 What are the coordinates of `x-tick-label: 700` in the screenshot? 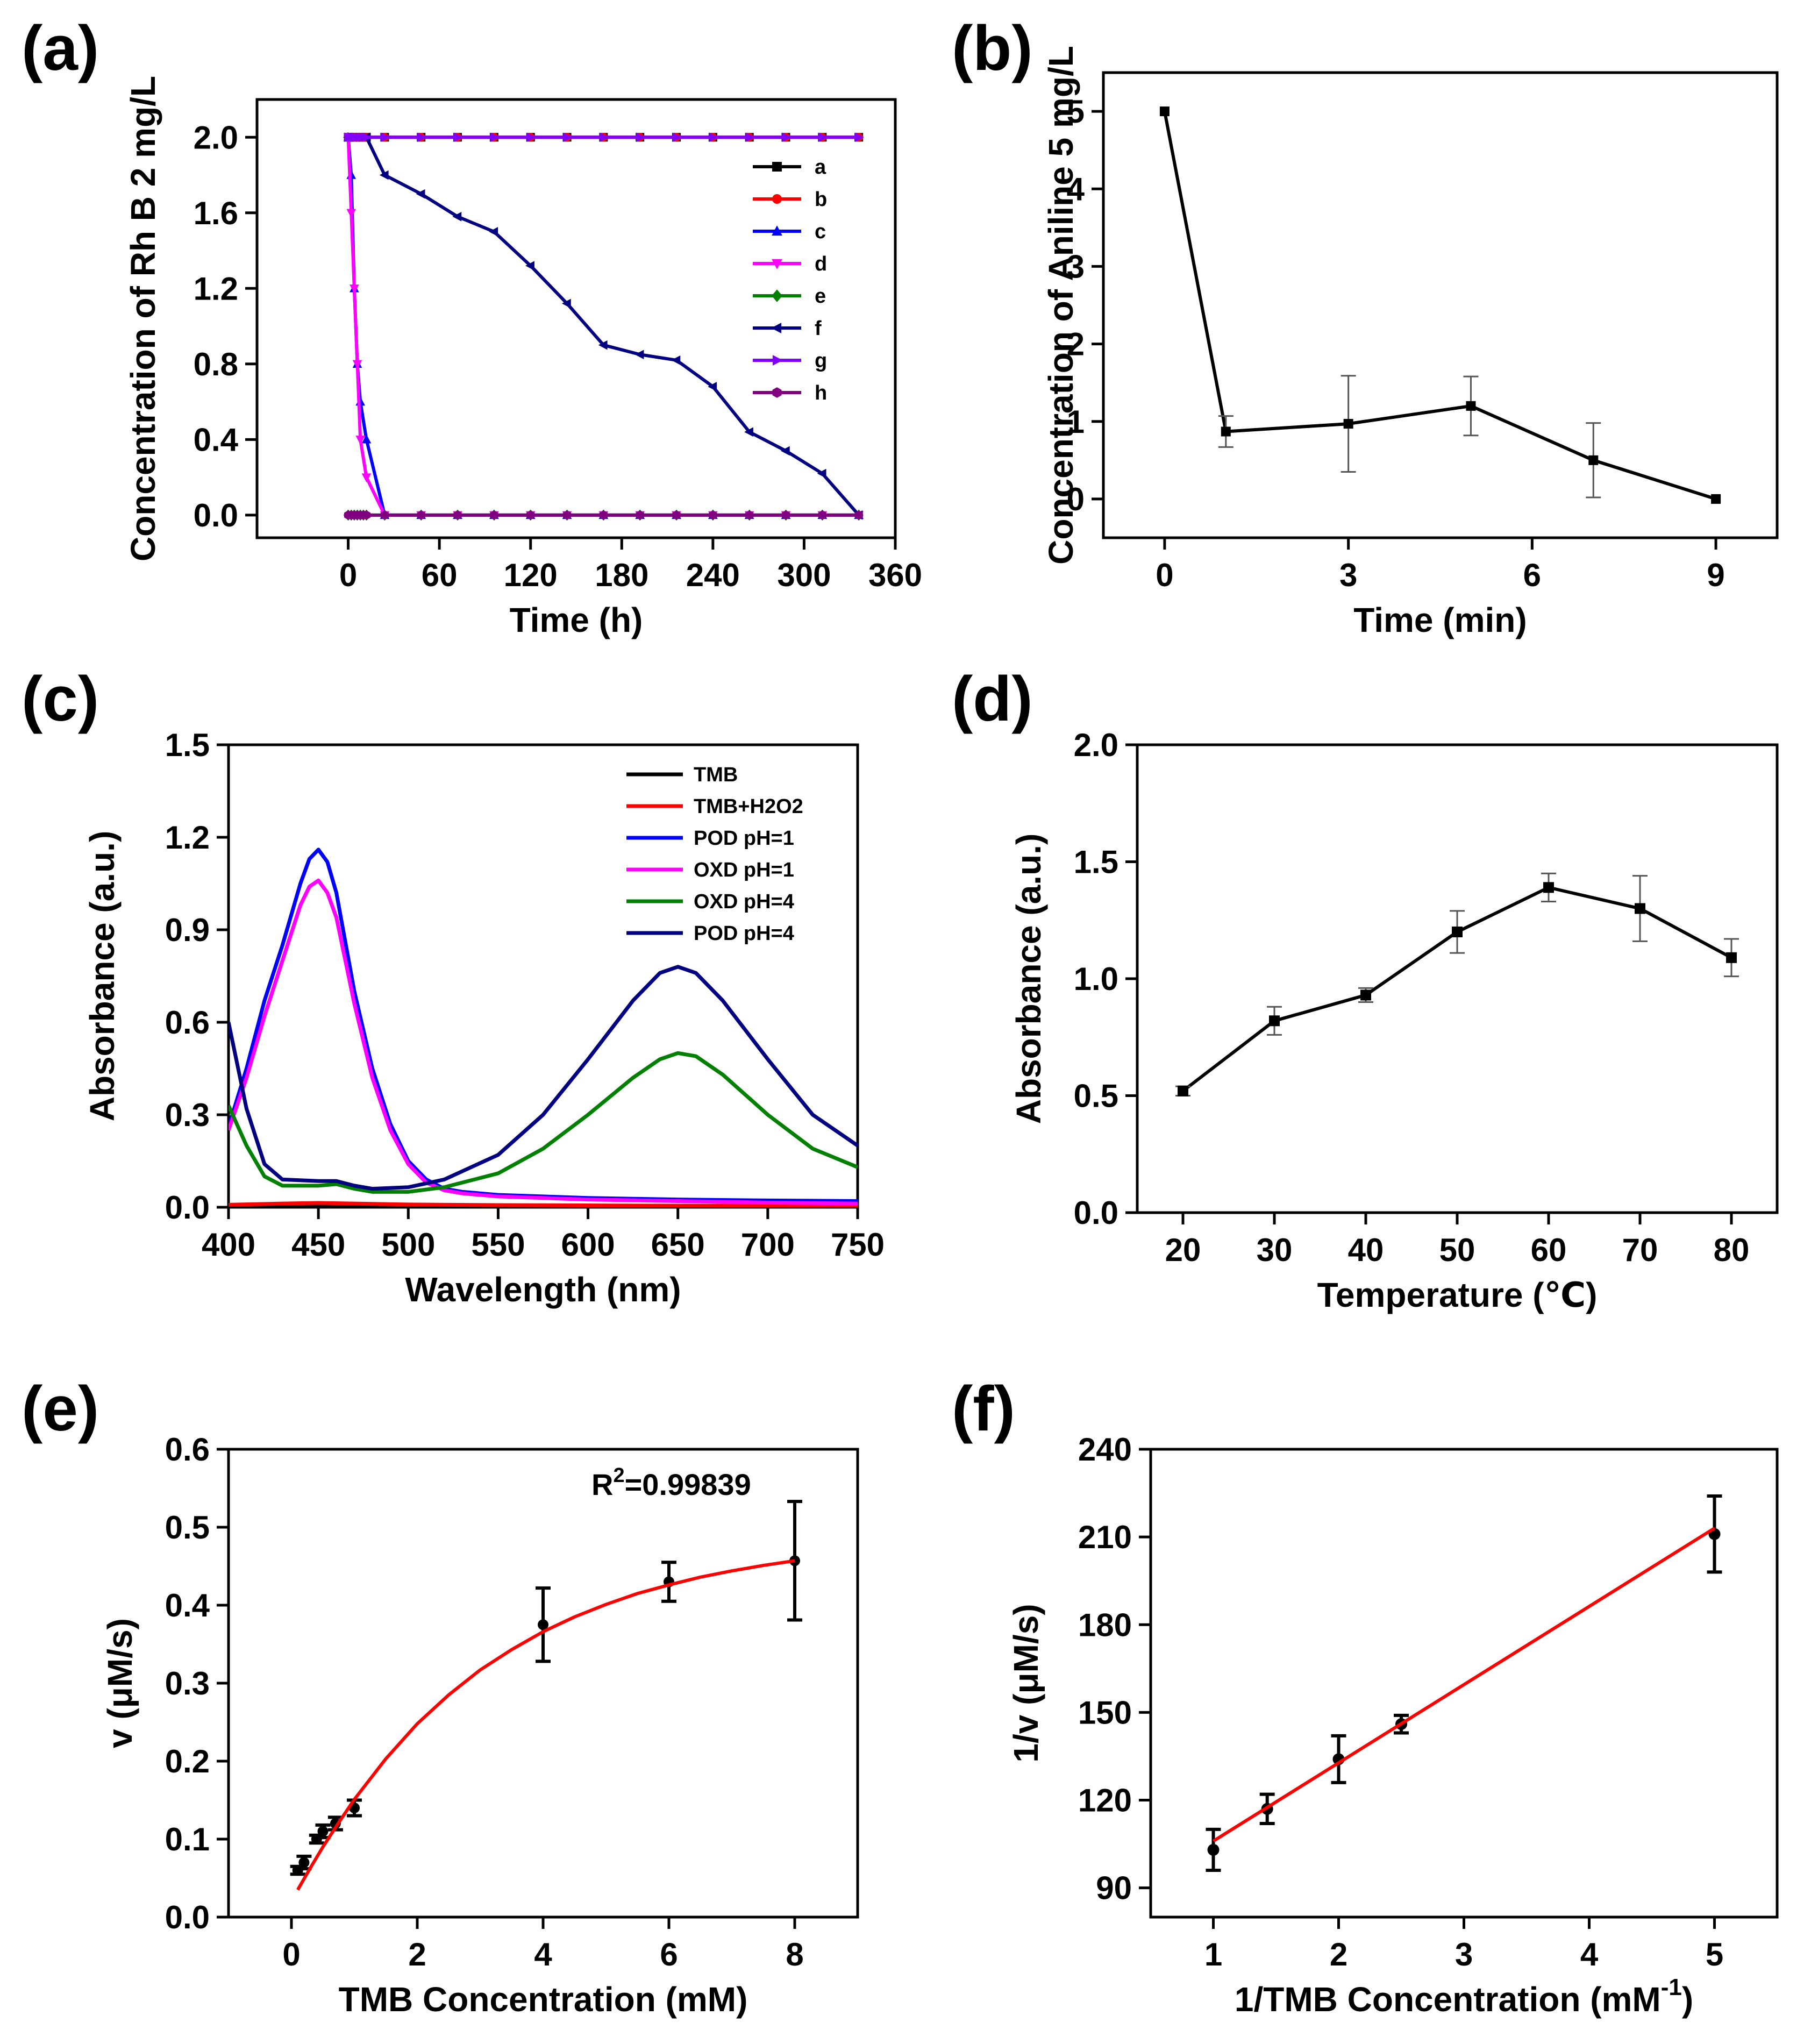 It's located at (768, 1245).